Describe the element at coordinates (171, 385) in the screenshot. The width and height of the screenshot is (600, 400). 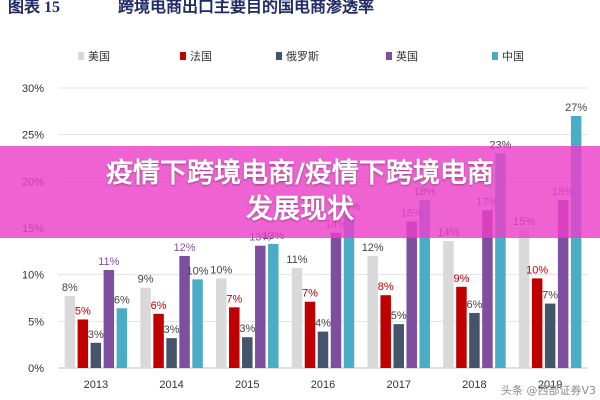
I see `x-tick-label: 2014` at that location.